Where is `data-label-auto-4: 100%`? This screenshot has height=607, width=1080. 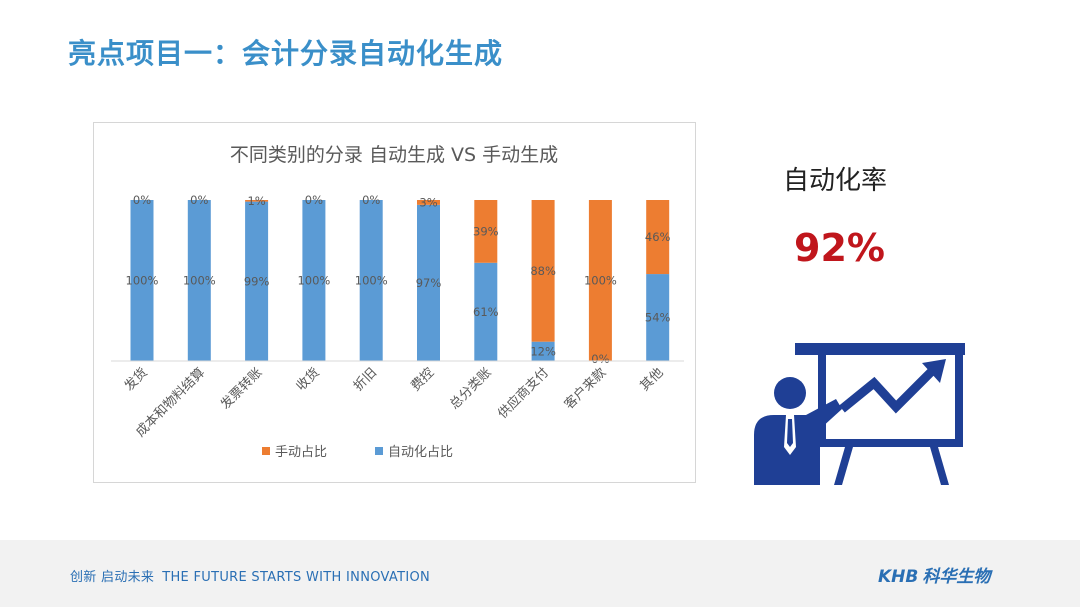 data-label-auto-4: 100% is located at coordinates (371, 281).